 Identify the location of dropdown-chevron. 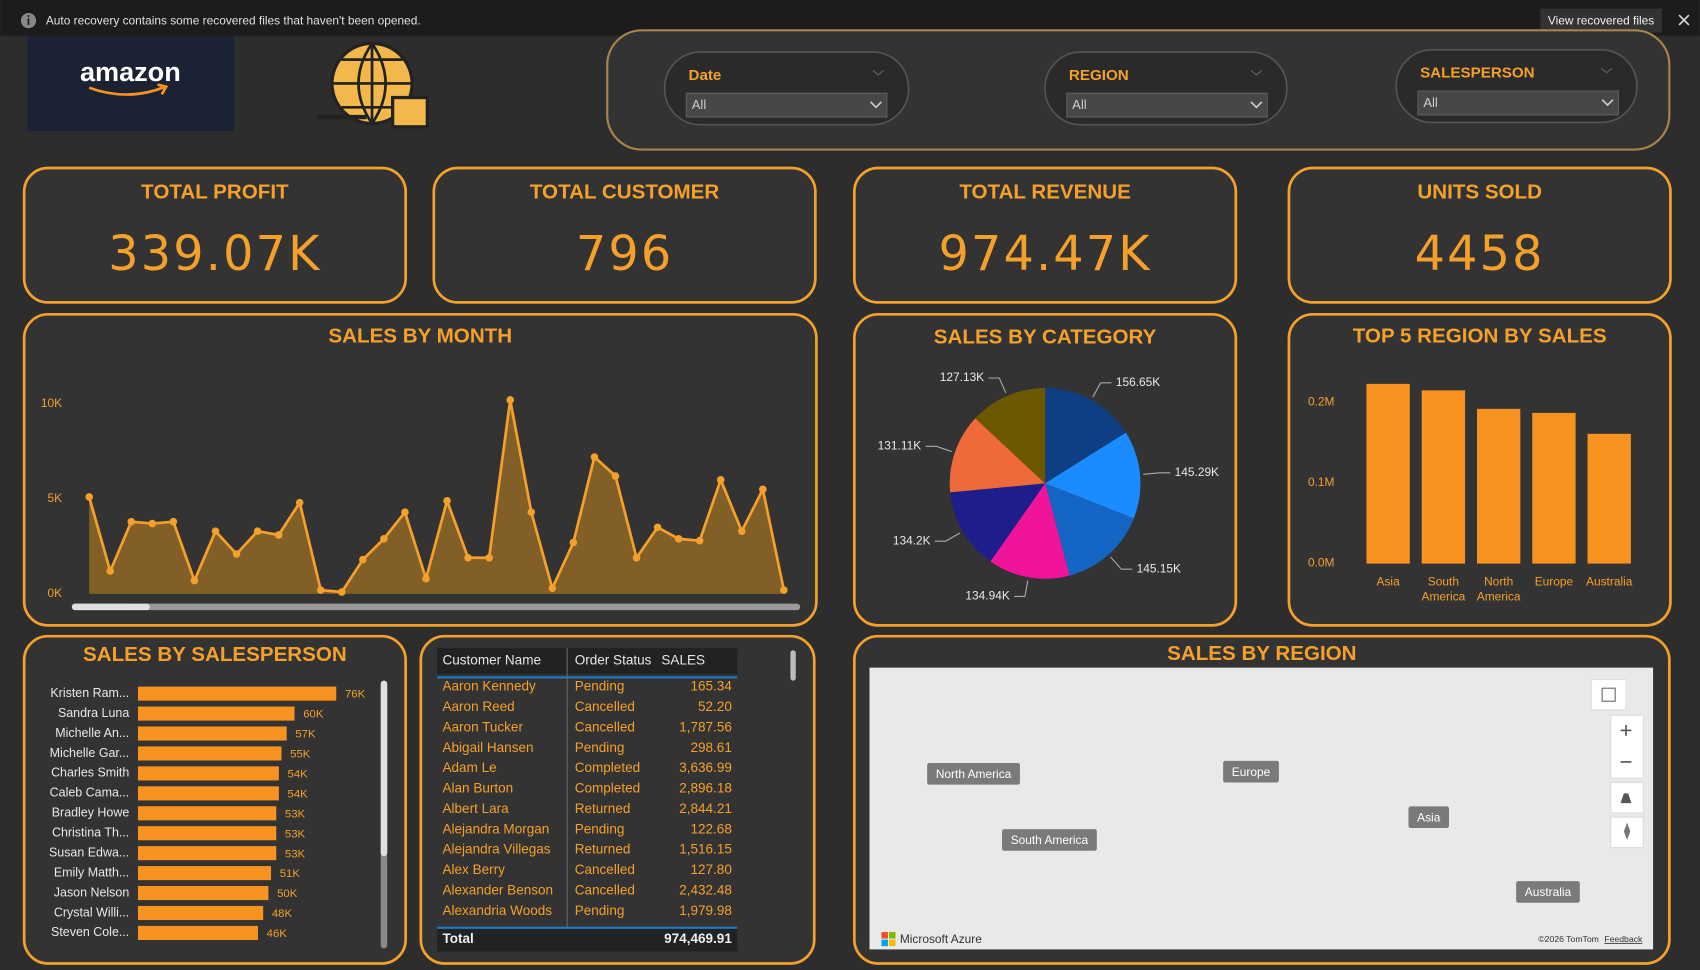
(1256, 105).